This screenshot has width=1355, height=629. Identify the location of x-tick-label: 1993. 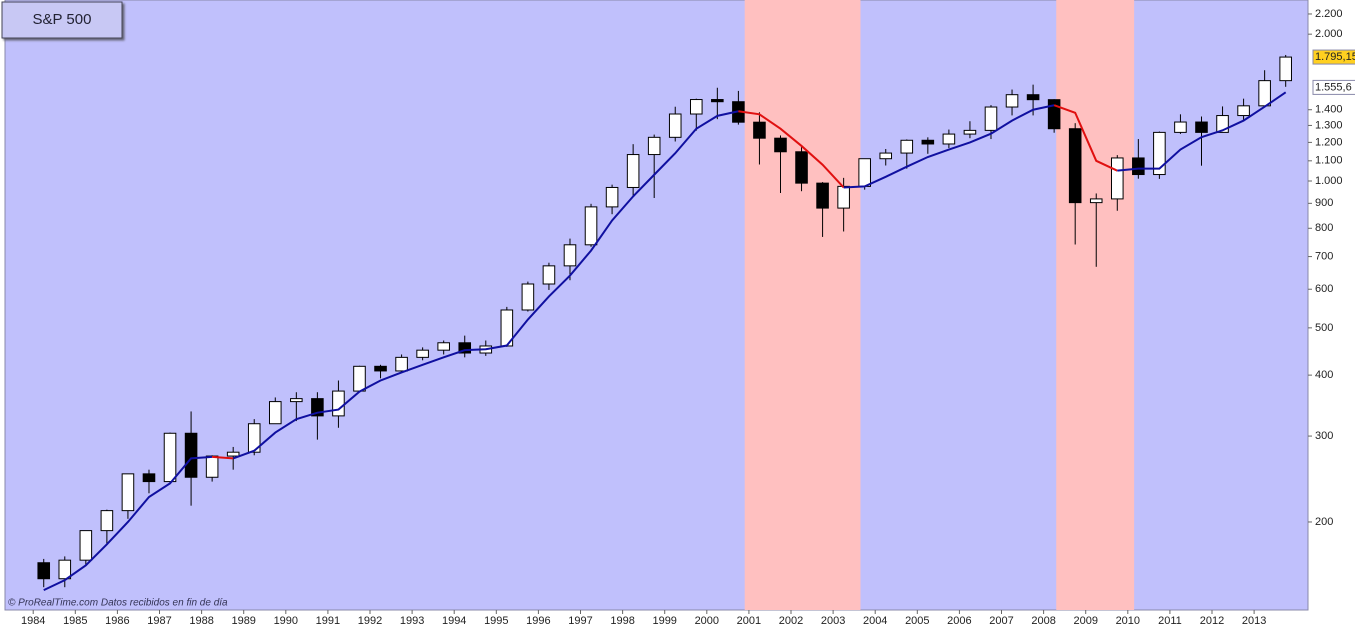
(412, 621).